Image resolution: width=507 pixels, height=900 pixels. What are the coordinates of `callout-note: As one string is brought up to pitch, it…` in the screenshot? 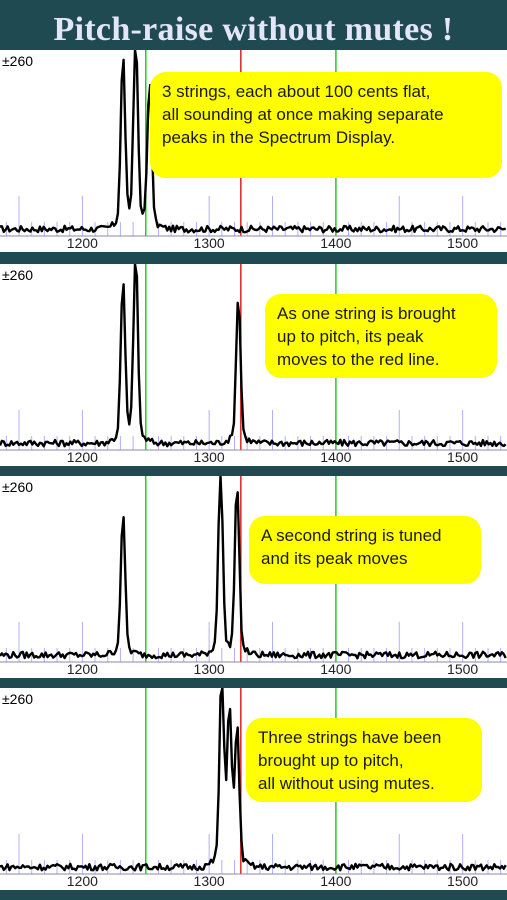 It's located at (381, 336).